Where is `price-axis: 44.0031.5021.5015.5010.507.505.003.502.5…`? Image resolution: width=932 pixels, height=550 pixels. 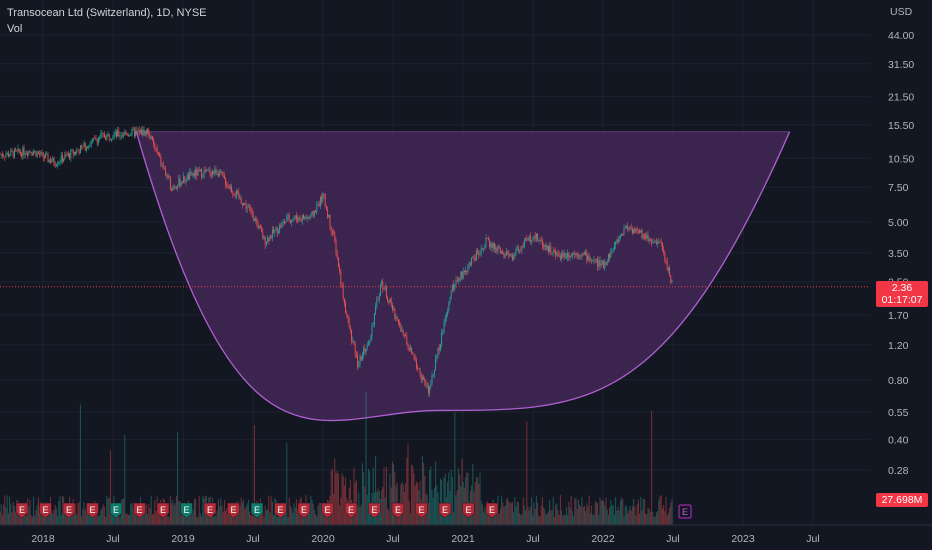 price-axis: 44.0031.5021.5015.5010.507.505.003.502.5… is located at coordinates (901, 253).